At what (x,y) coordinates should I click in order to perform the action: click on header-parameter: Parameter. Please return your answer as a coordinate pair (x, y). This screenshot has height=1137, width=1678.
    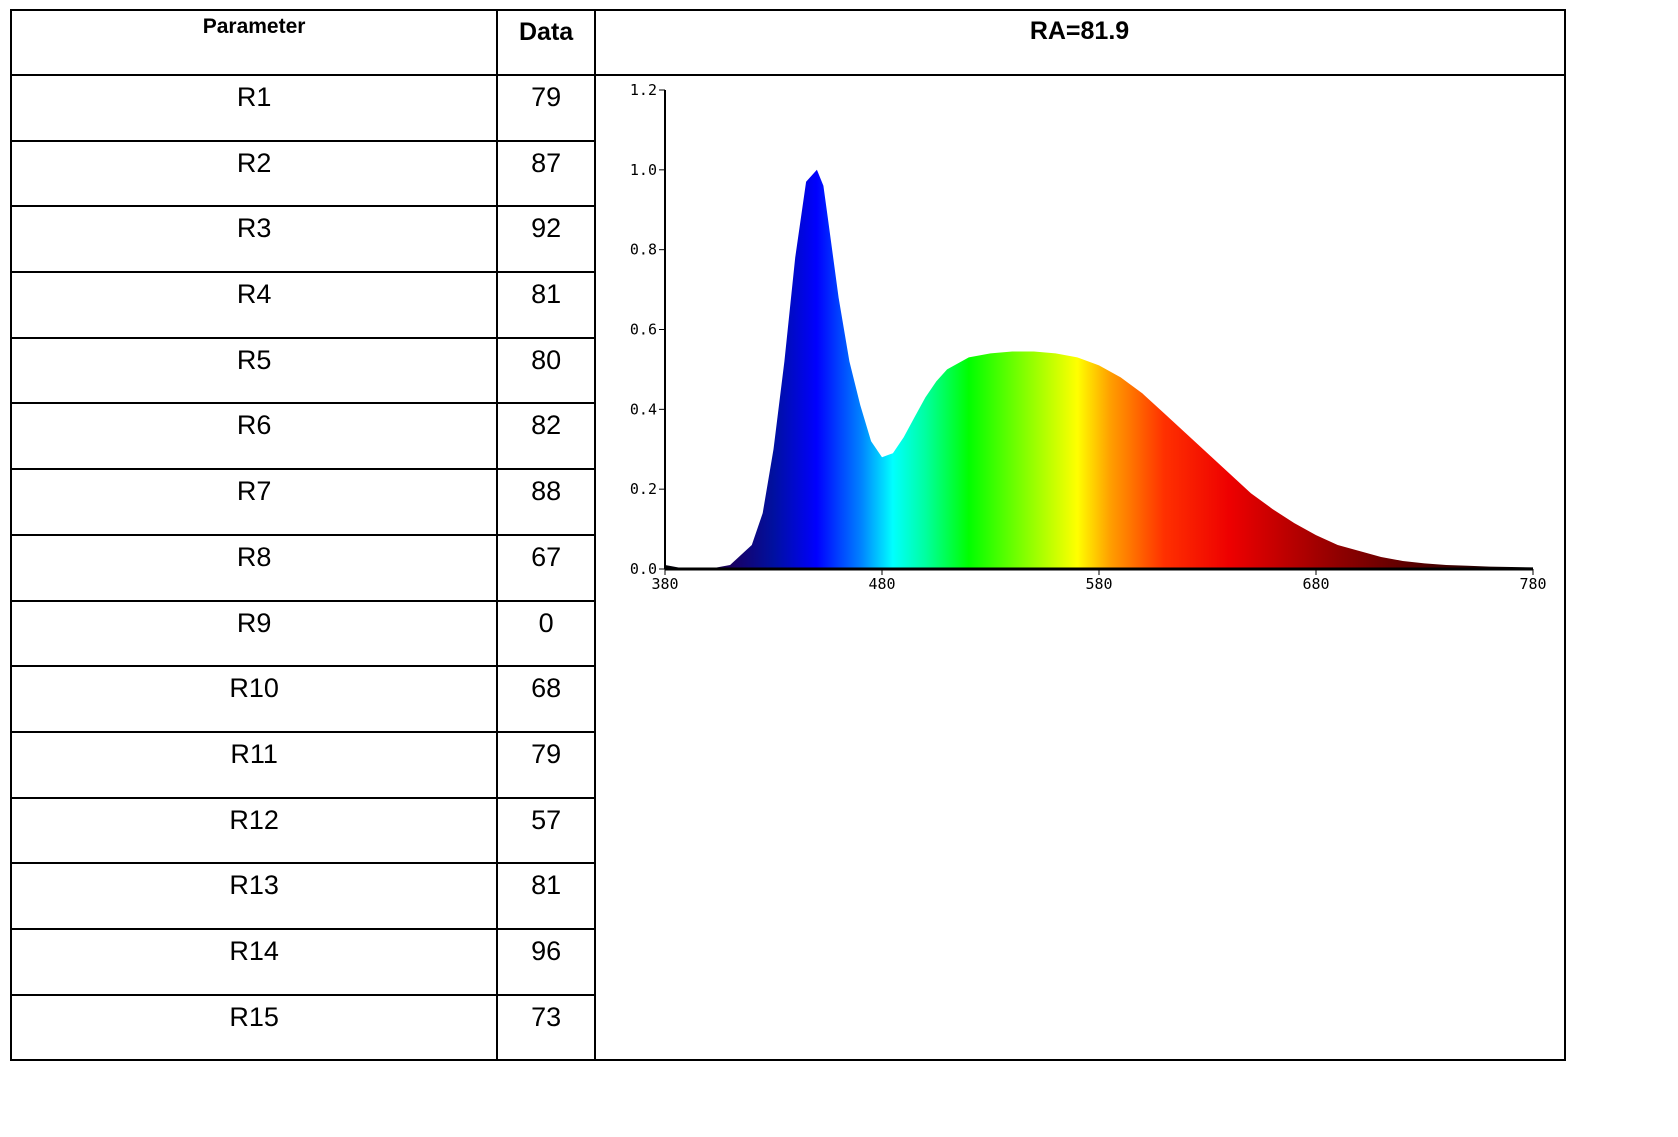
    Looking at the image, I should click on (254, 42).